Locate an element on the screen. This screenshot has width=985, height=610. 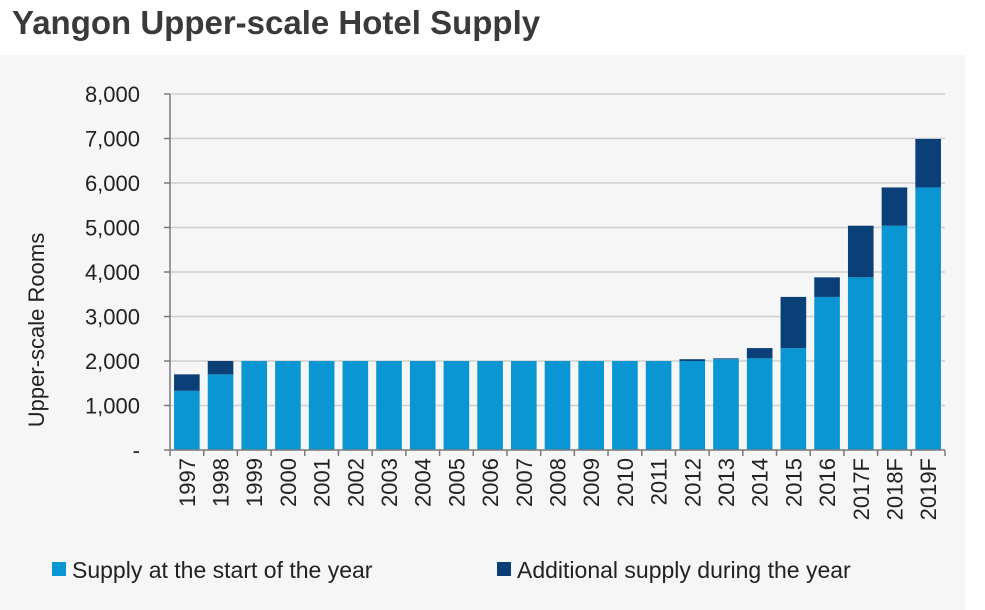
y-tick-label: - is located at coordinates (136, 450).